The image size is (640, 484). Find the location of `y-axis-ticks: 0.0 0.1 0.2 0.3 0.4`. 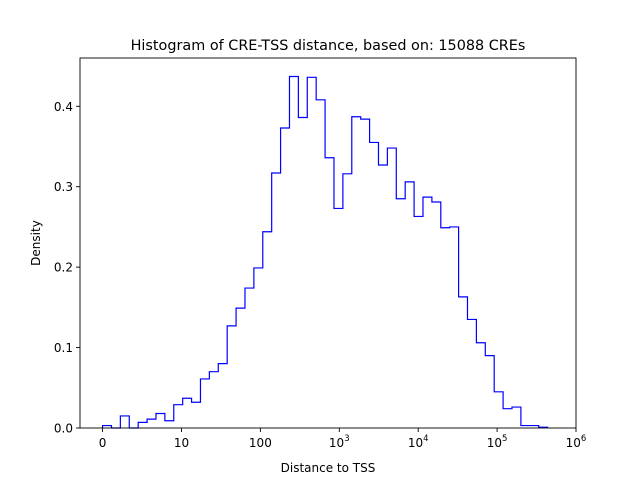

y-axis-ticks: 0.0 0.1 0.2 0.3 0.4 is located at coordinates (67, 268).